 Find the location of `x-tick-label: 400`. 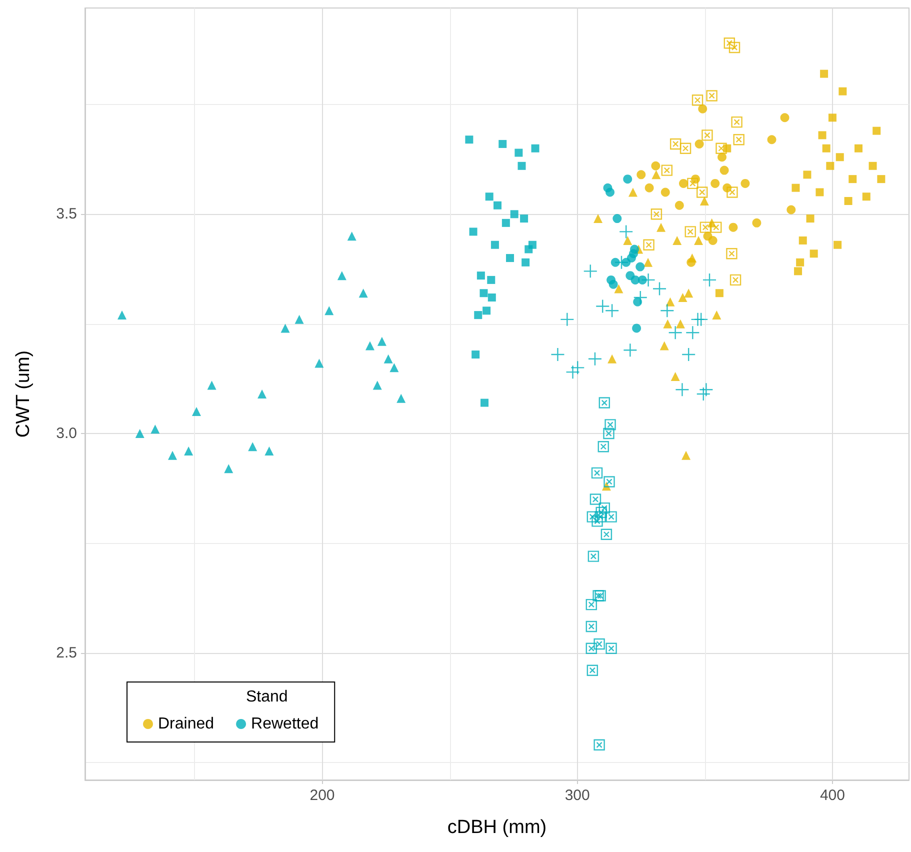

x-tick-label: 400 is located at coordinates (832, 795).